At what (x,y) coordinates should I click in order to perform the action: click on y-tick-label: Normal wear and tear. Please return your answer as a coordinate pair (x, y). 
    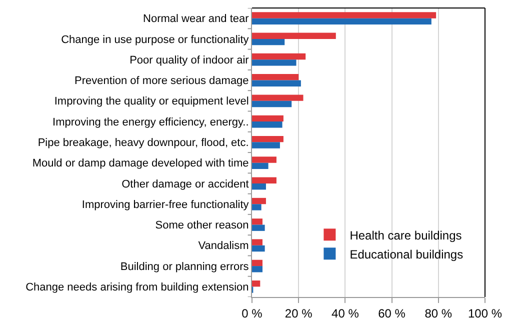
    Looking at the image, I should click on (196, 19).